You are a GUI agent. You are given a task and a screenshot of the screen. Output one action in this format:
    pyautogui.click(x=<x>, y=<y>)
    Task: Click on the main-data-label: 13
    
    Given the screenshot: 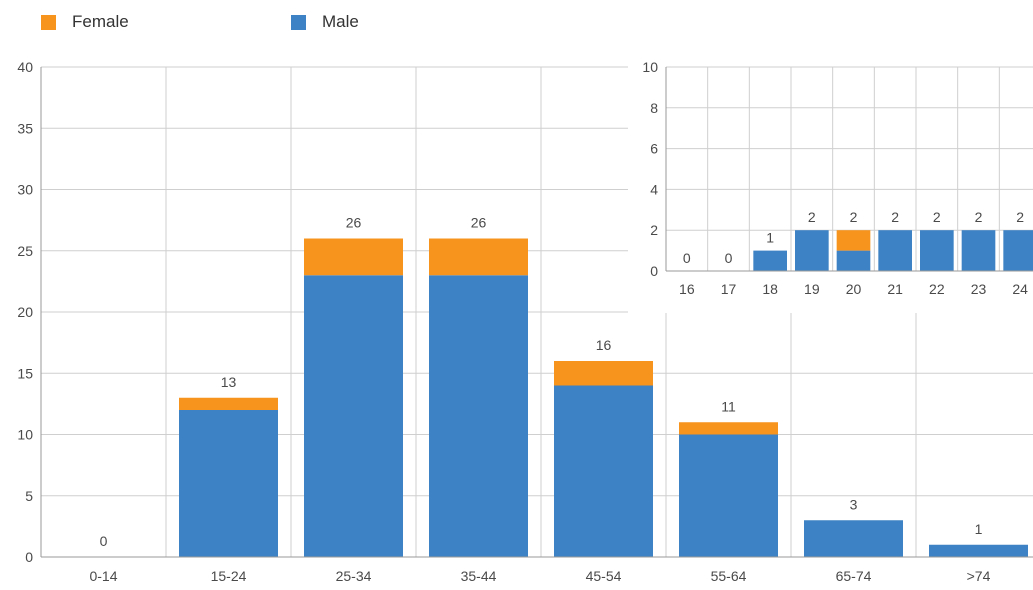 What is the action you would take?
    pyautogui.click(x=229, y=382)
    